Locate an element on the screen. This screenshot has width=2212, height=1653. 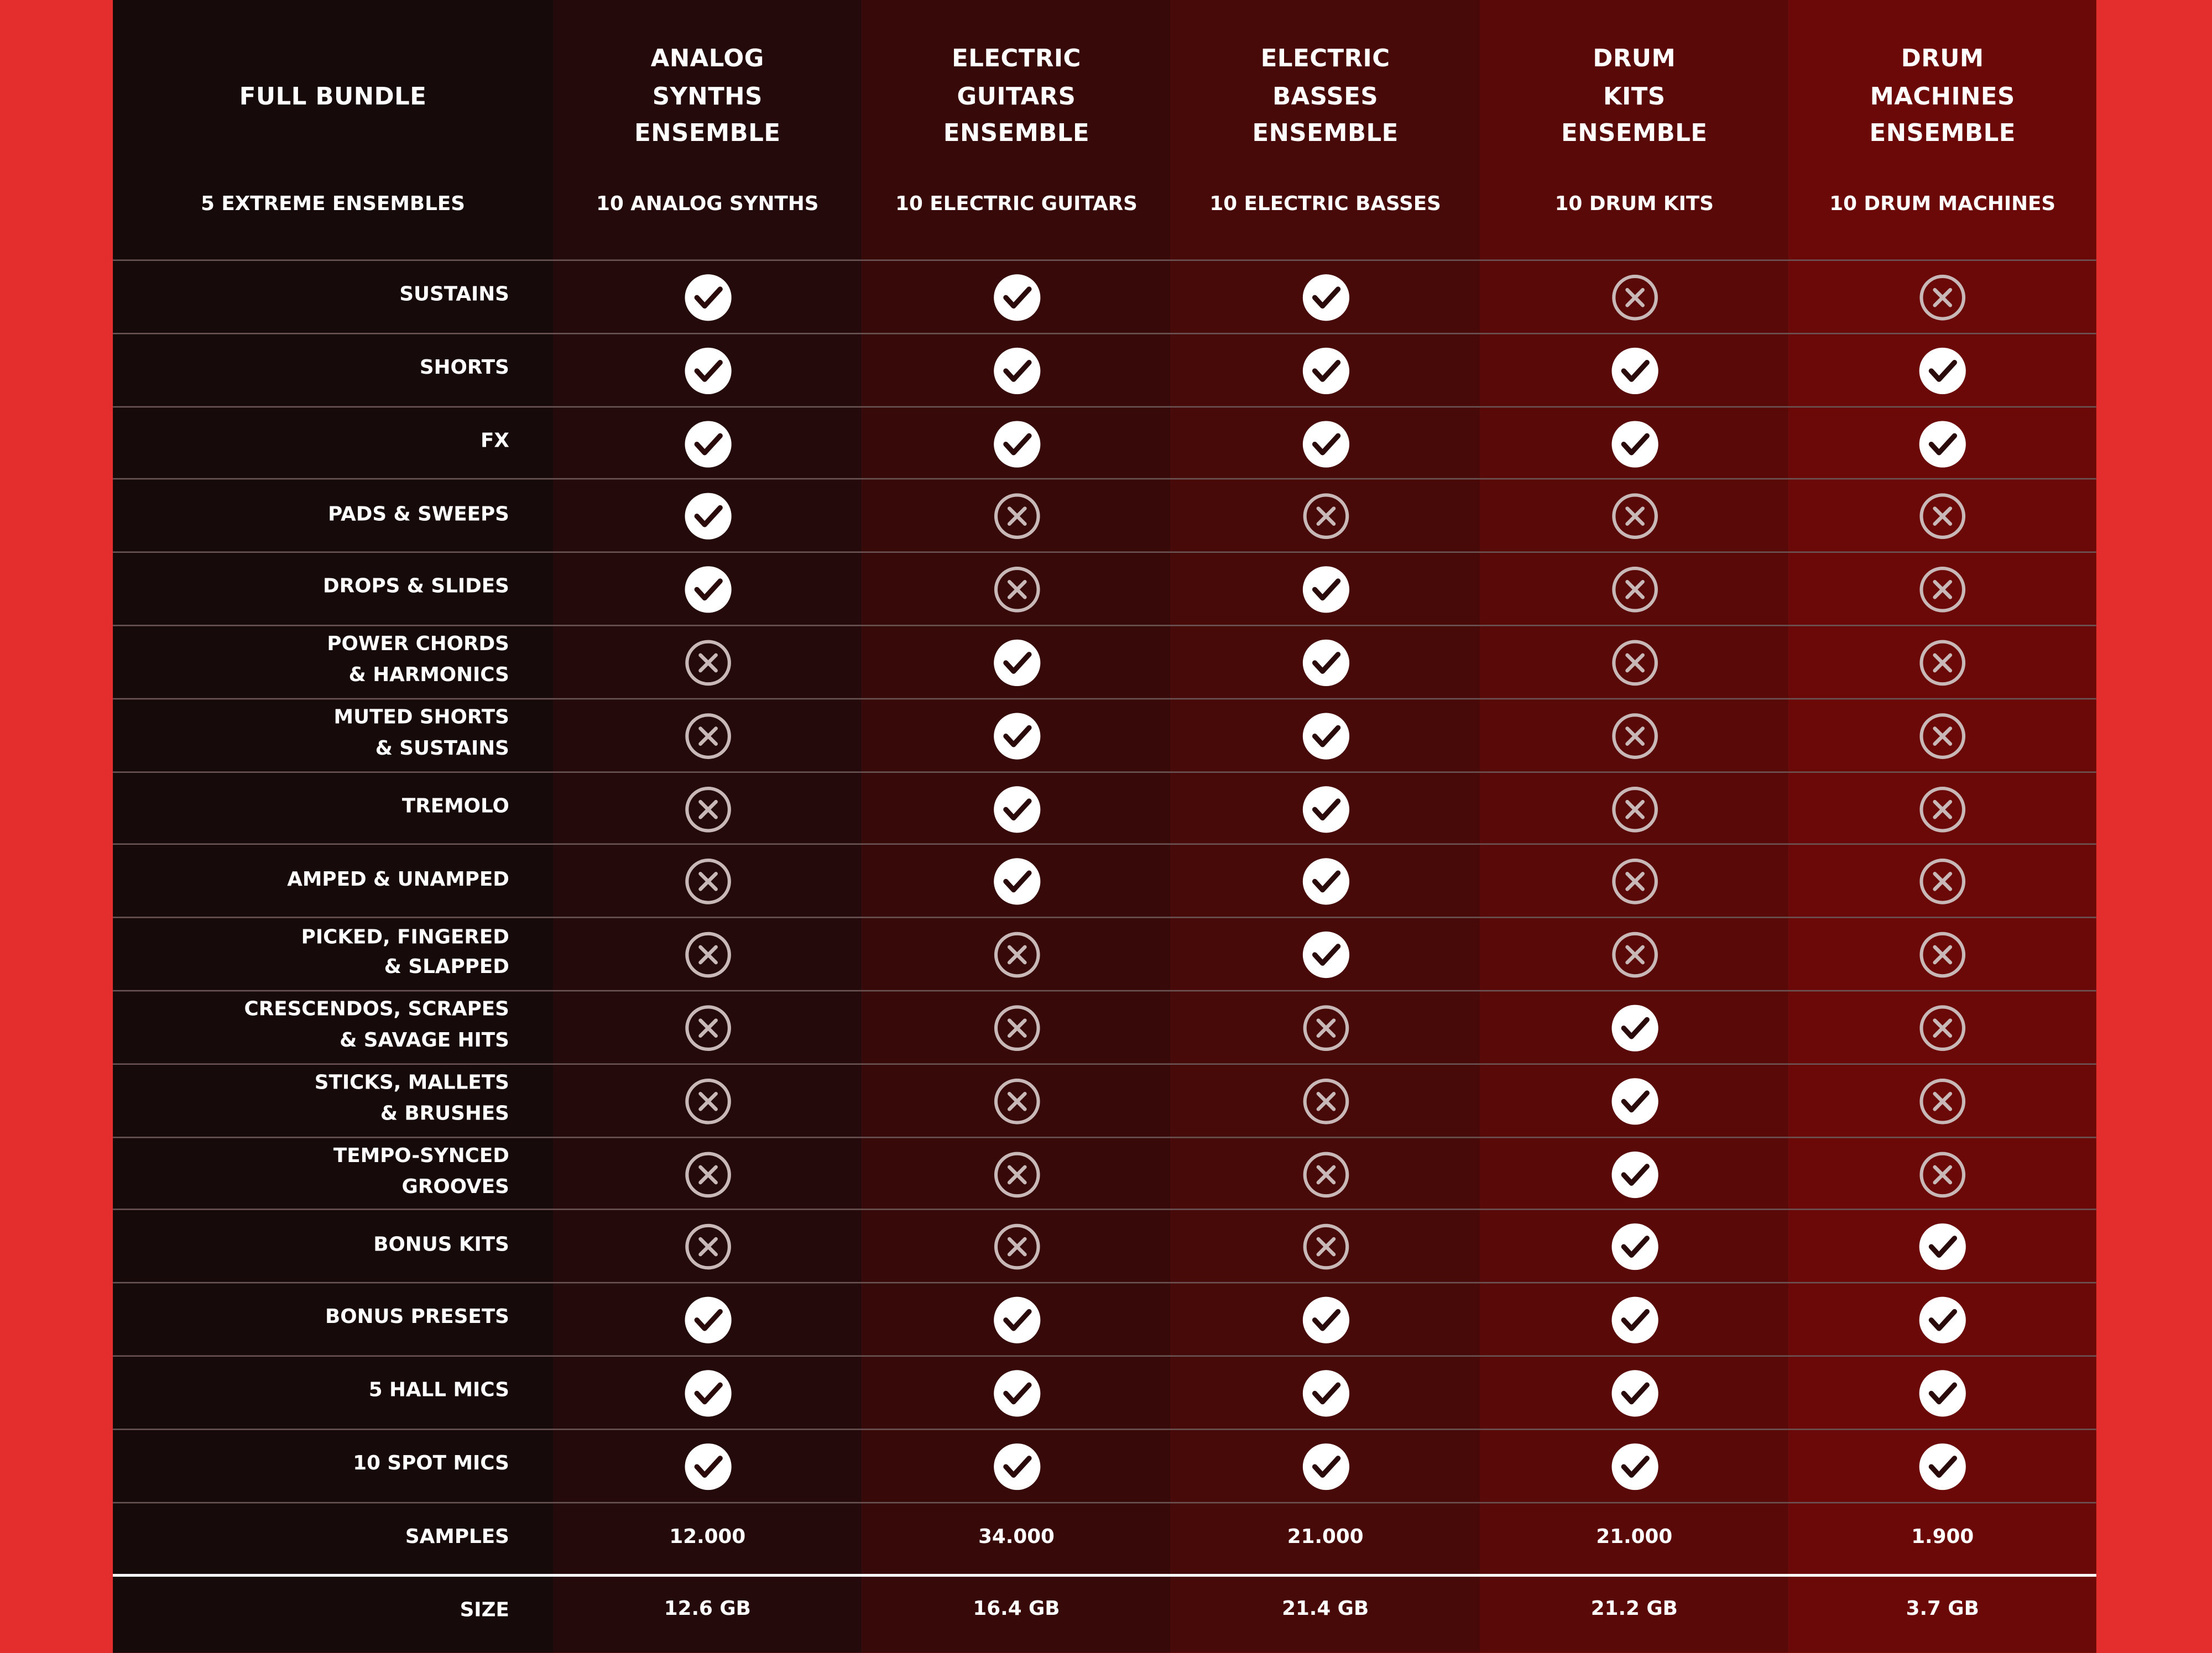
row-label: PICKED, FINGERED & SLAPPED is located at coordinates (405, 954).